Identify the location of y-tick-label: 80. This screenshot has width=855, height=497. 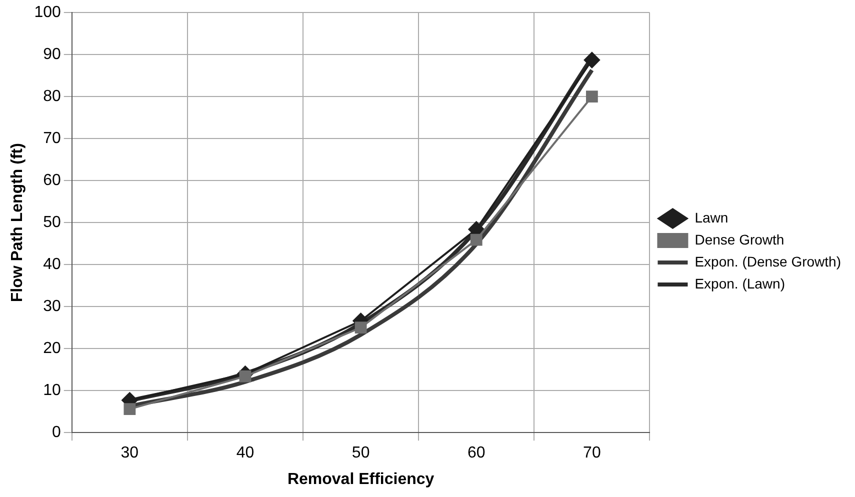
(52, 97).